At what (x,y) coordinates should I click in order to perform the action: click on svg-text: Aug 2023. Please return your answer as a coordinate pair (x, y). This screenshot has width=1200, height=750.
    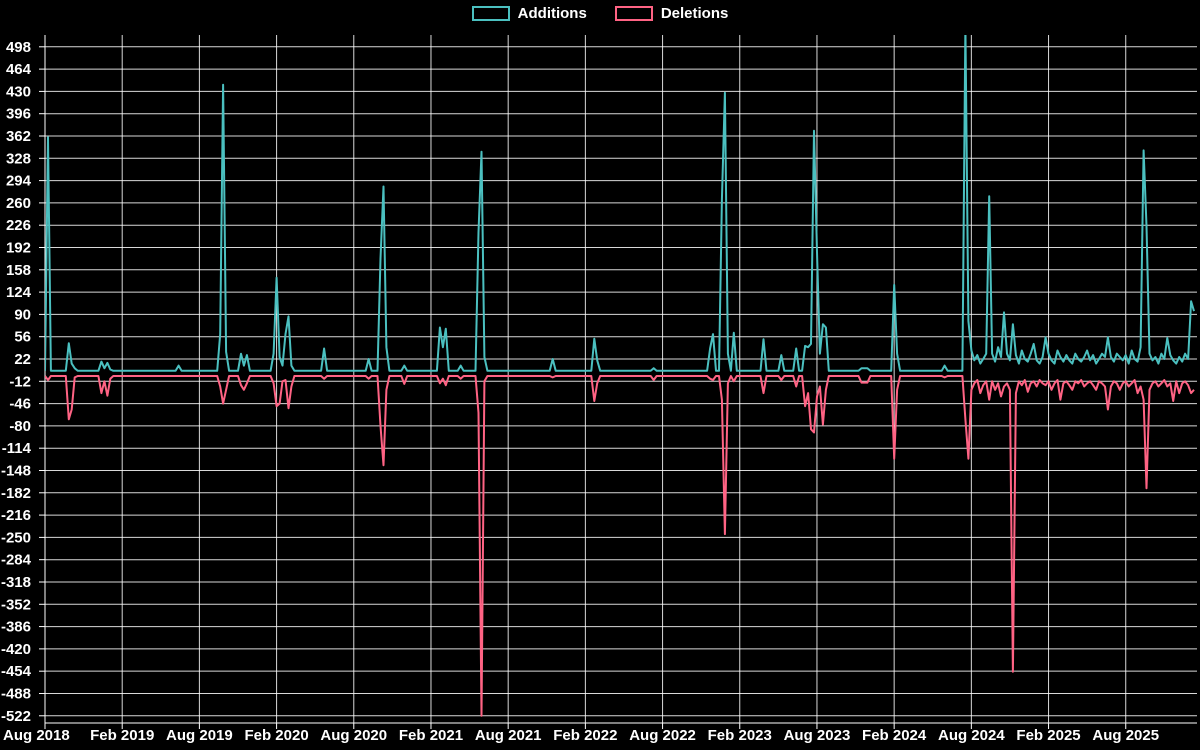
    Looking at the image, I should click on (817, 735).